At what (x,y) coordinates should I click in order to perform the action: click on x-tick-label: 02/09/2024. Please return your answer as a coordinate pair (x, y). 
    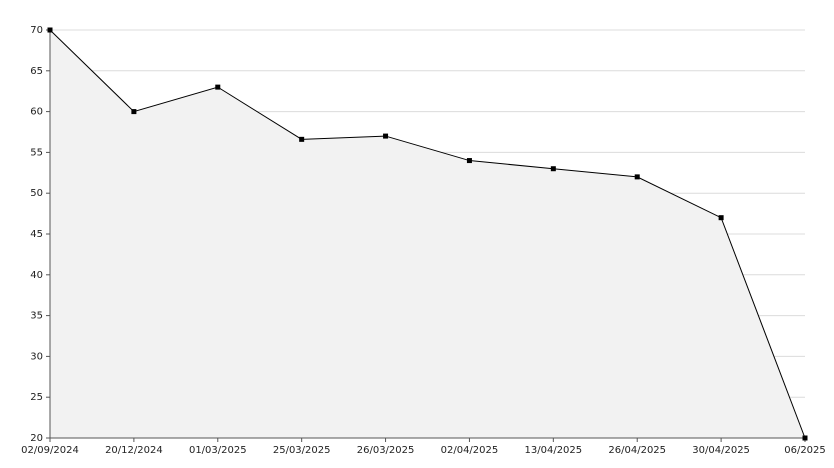
    Looking at the image, I should click on (50, 450).